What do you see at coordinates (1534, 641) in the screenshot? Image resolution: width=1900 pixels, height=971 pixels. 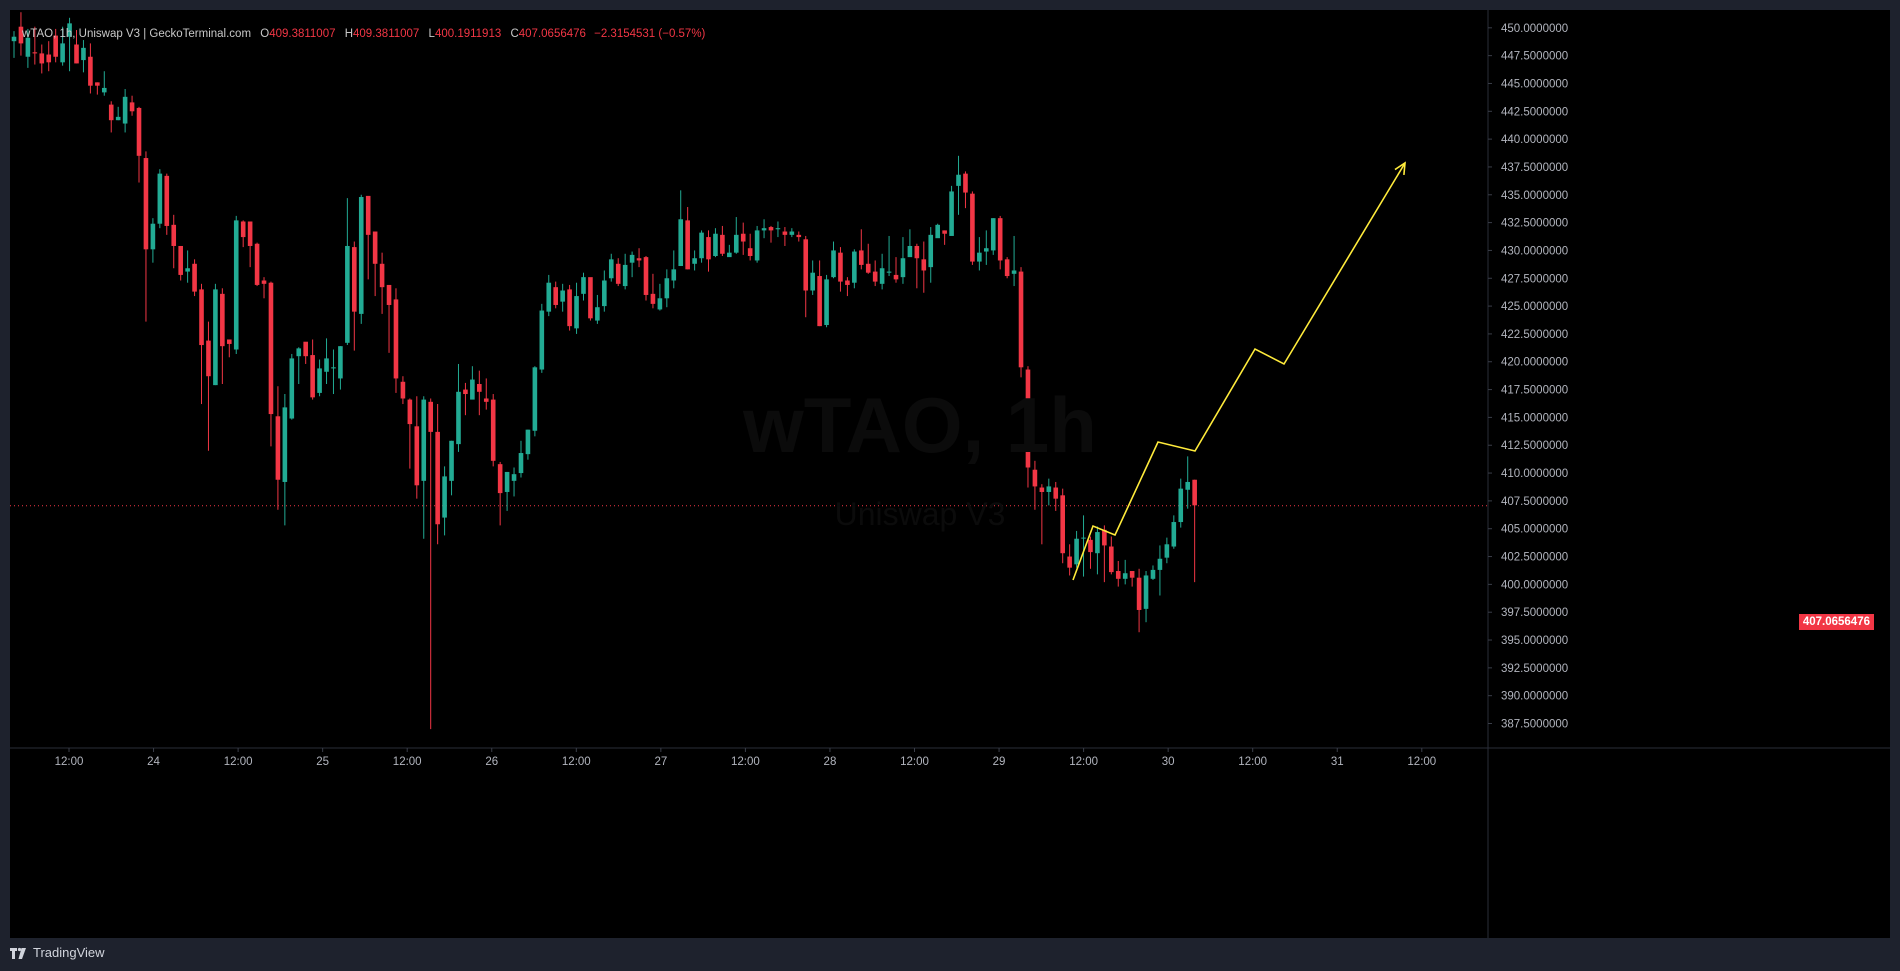 I see `y-tick-label: 395.0000000` at bounding box center [1534, 641].